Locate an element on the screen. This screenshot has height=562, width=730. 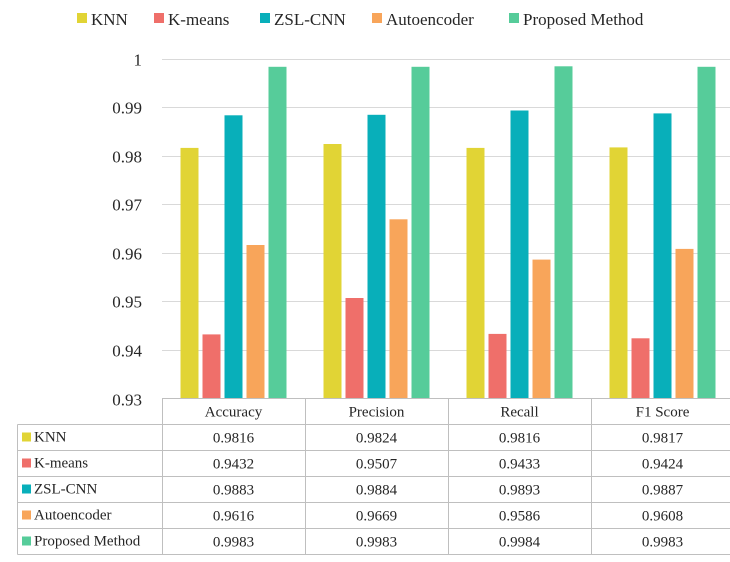
bar-proposed-method-f1-score is located at coordinates (706, 232).